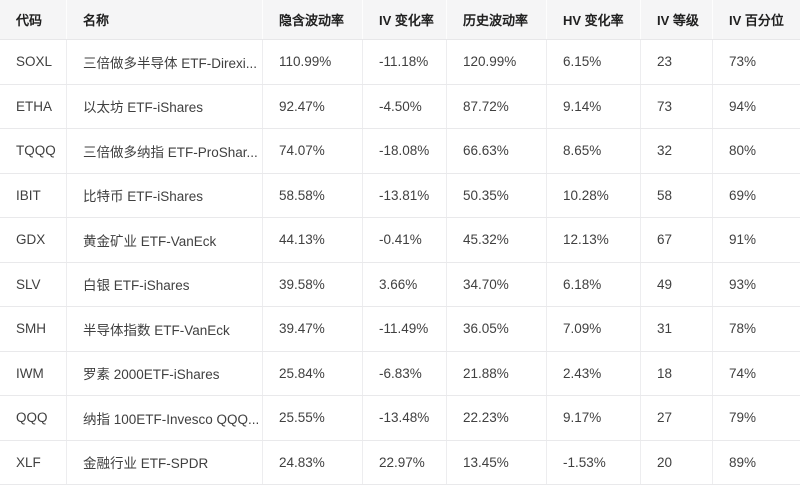 This screenshot has width=800, height=486. I want to click on cell-iv-percentile: 91%, so click(743, 240).